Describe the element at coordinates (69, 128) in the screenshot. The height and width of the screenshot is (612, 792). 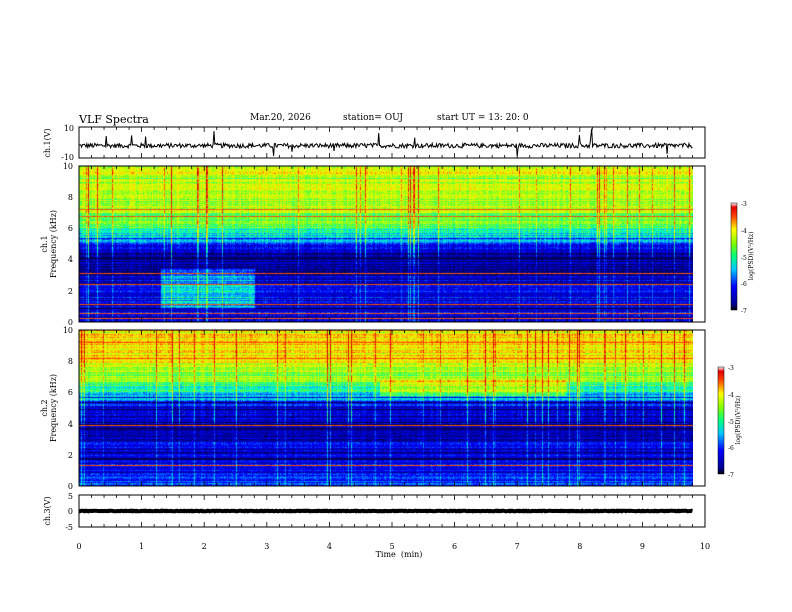
I see `ch1-ytick-top: 10` at that location.